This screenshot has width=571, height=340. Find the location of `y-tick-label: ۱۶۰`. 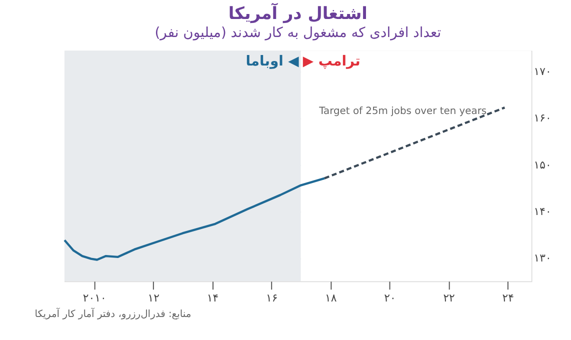

y-tick-label: ۱۶۰ is located at coordinates (543, 118).